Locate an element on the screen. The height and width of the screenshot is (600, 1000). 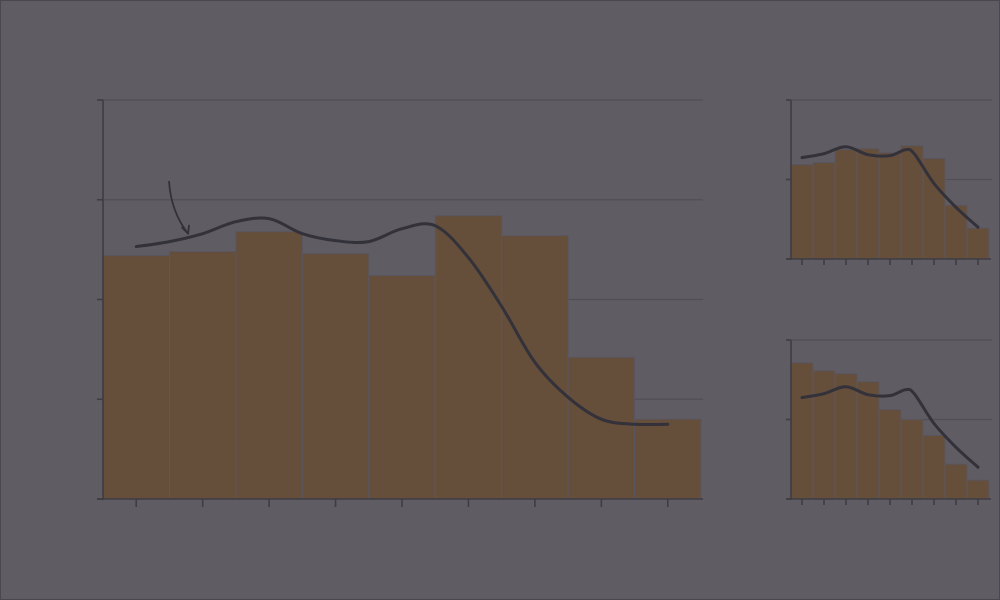
annotation-arrow-shaft is located at coordinates (178, 207).